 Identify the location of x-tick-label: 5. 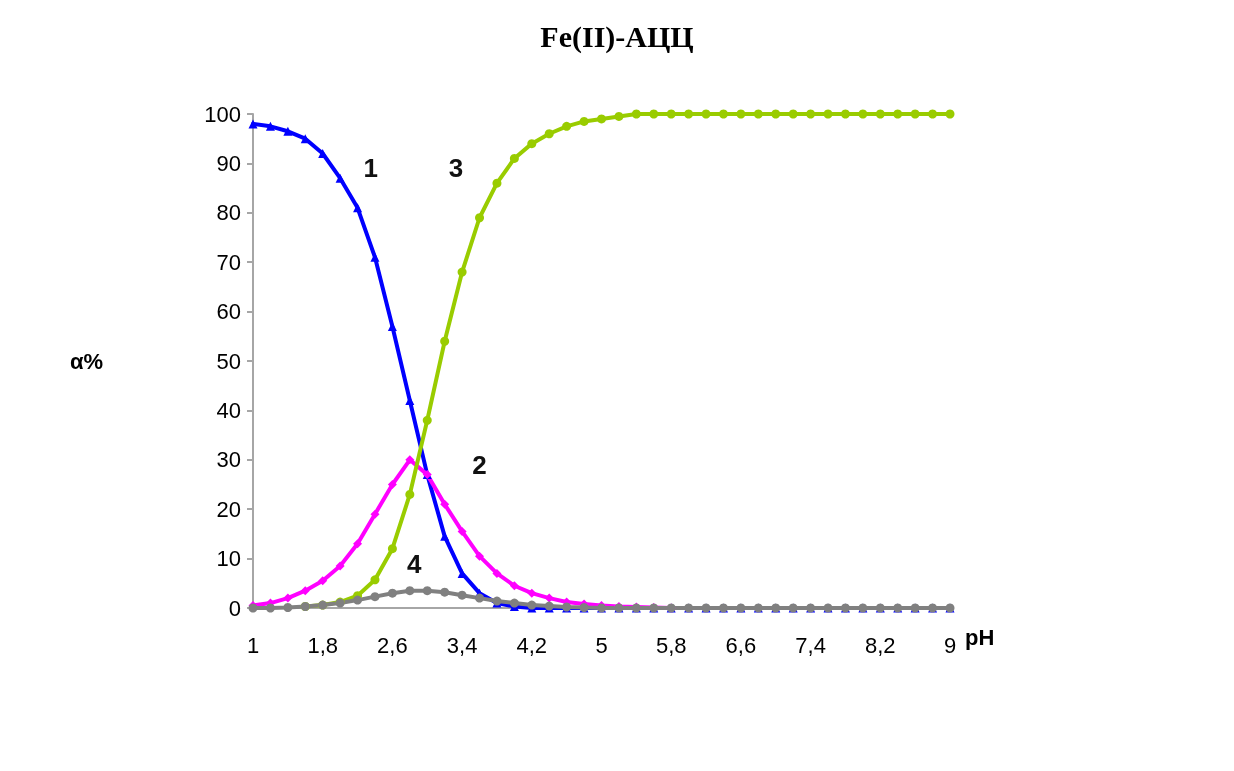
(601, 645).